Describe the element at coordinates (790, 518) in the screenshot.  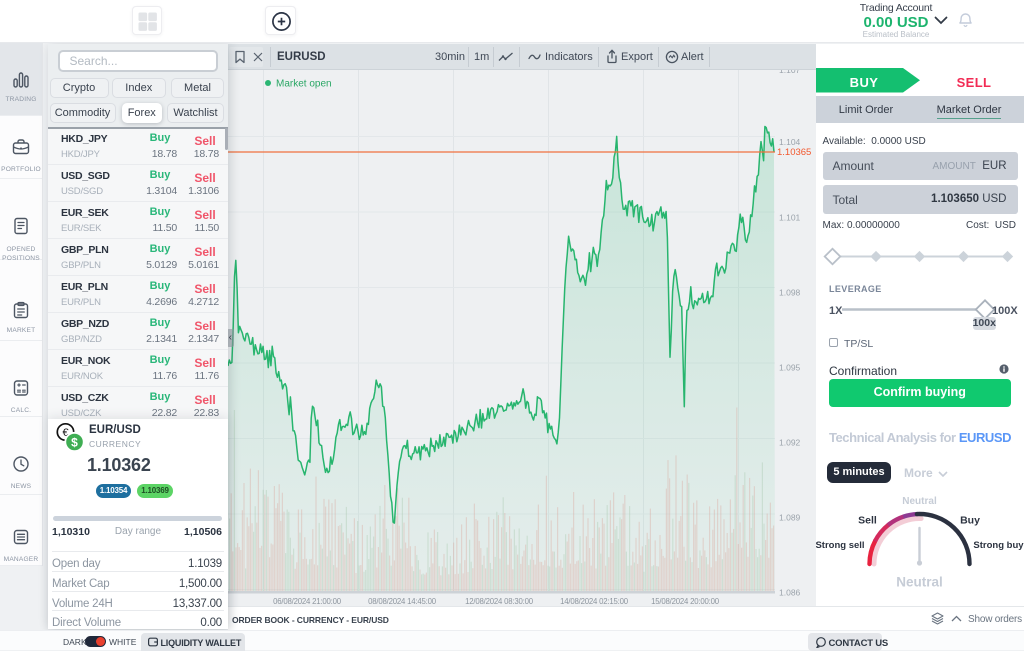
I see `svg-text: 1.089` at that location.